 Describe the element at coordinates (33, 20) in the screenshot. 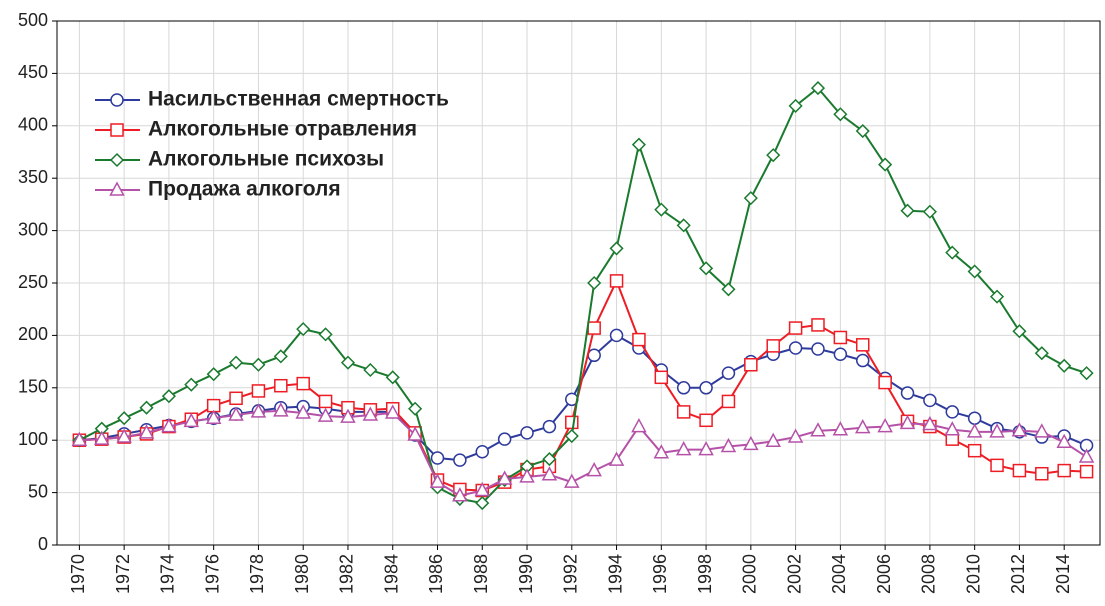

I see `y-tick-label: 500` at that location.